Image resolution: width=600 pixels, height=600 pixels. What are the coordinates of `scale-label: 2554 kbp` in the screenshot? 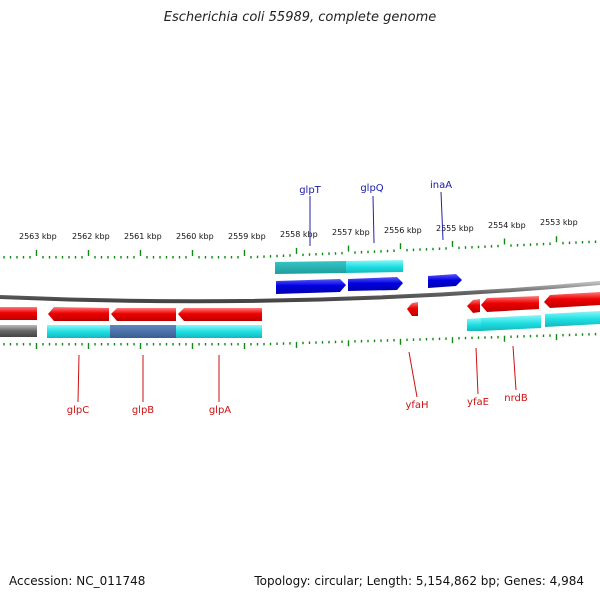 It's located at (507, 225).